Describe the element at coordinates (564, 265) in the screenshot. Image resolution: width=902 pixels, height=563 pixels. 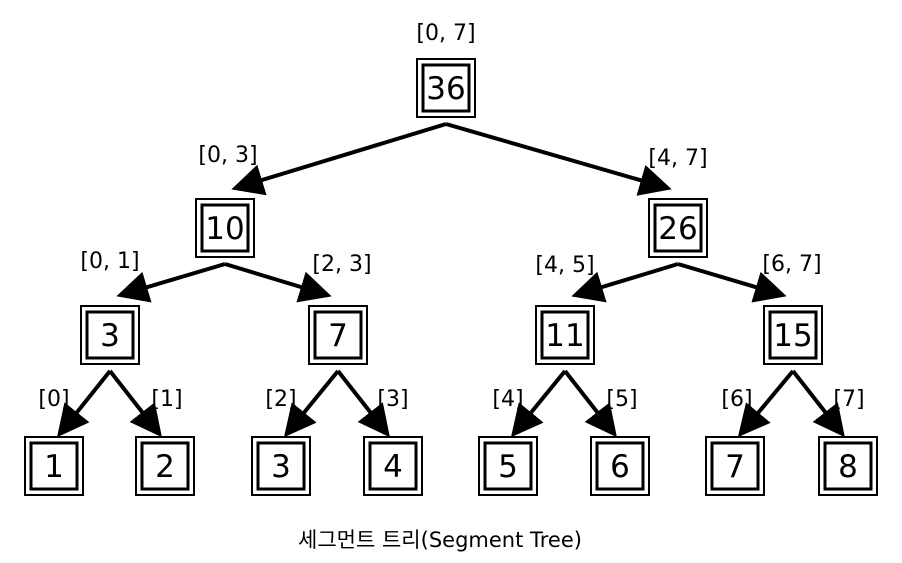
I see `node-range-label: [4, 5]` at that location.